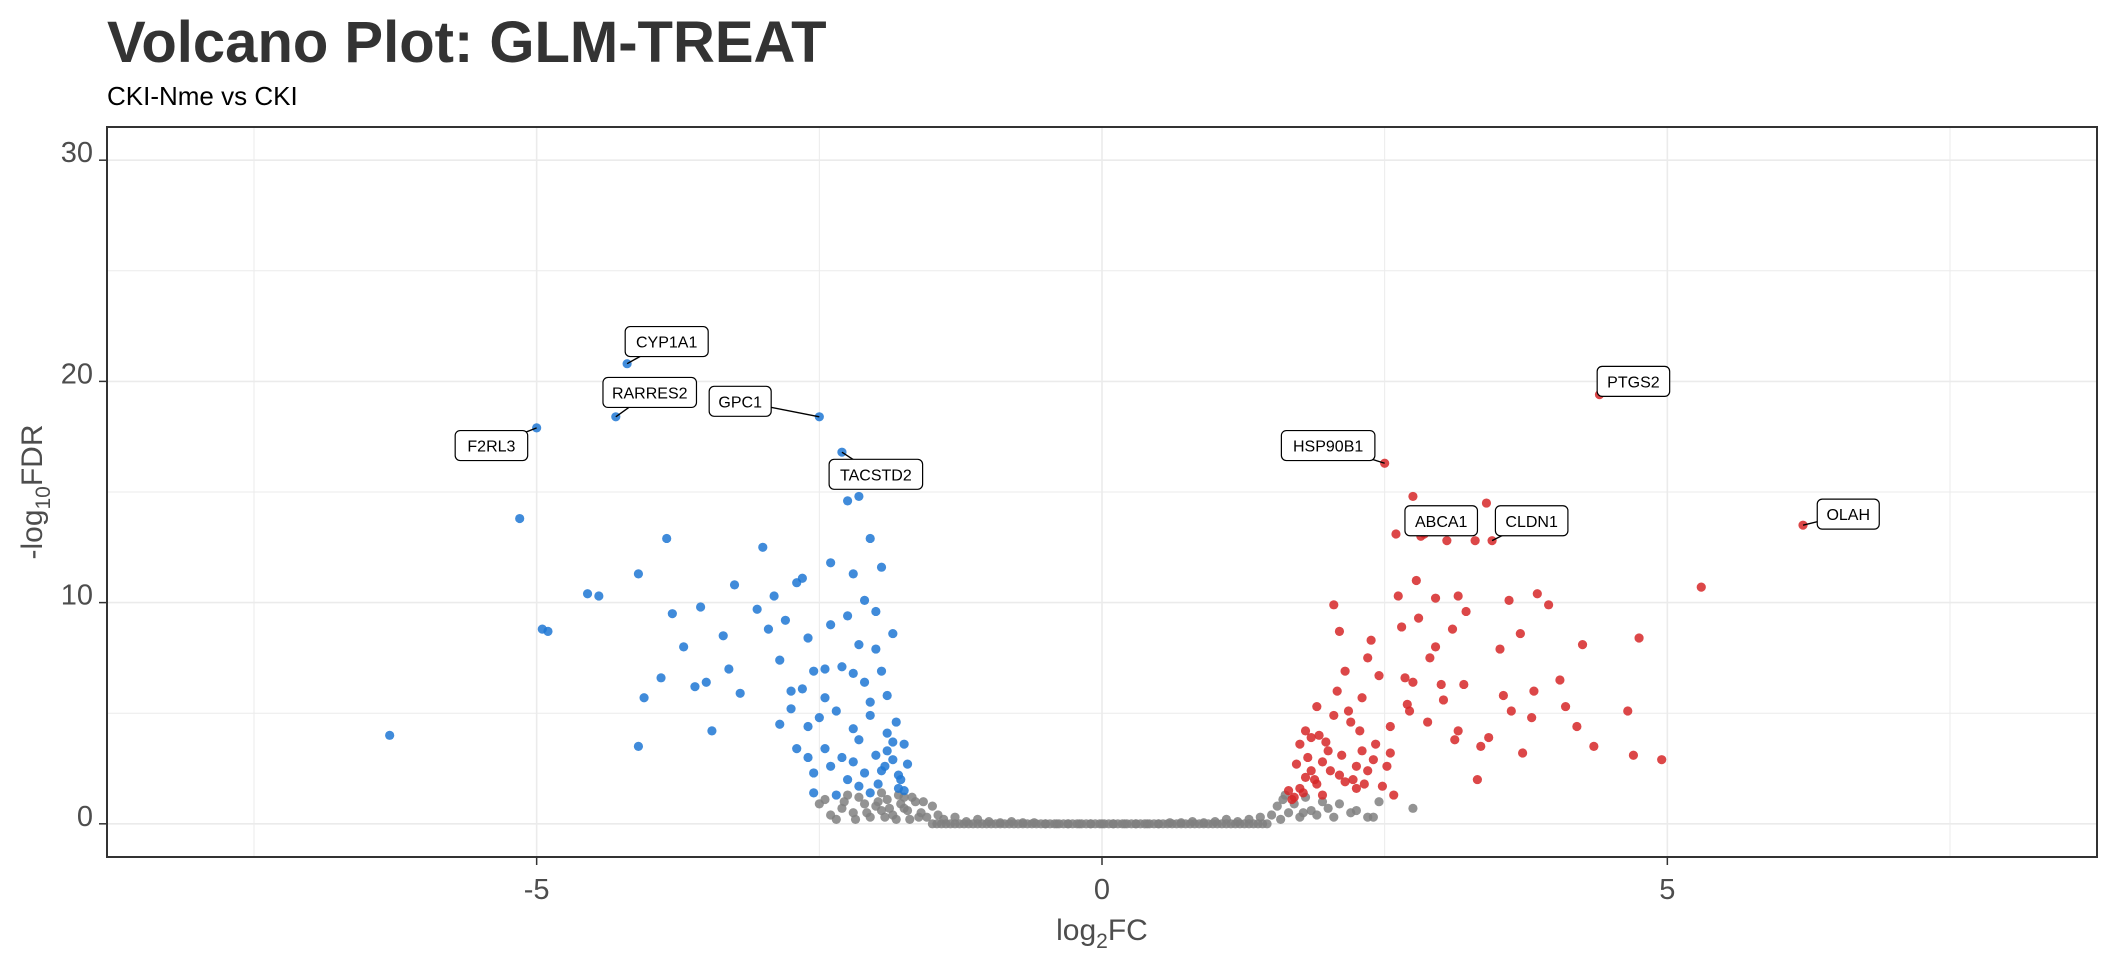 The width and height of the screenshot is (2112, 960). Describe the element at coordinates (1128, 930) in the screenshot. I see `x-axis-title-tail: FC` at that location.